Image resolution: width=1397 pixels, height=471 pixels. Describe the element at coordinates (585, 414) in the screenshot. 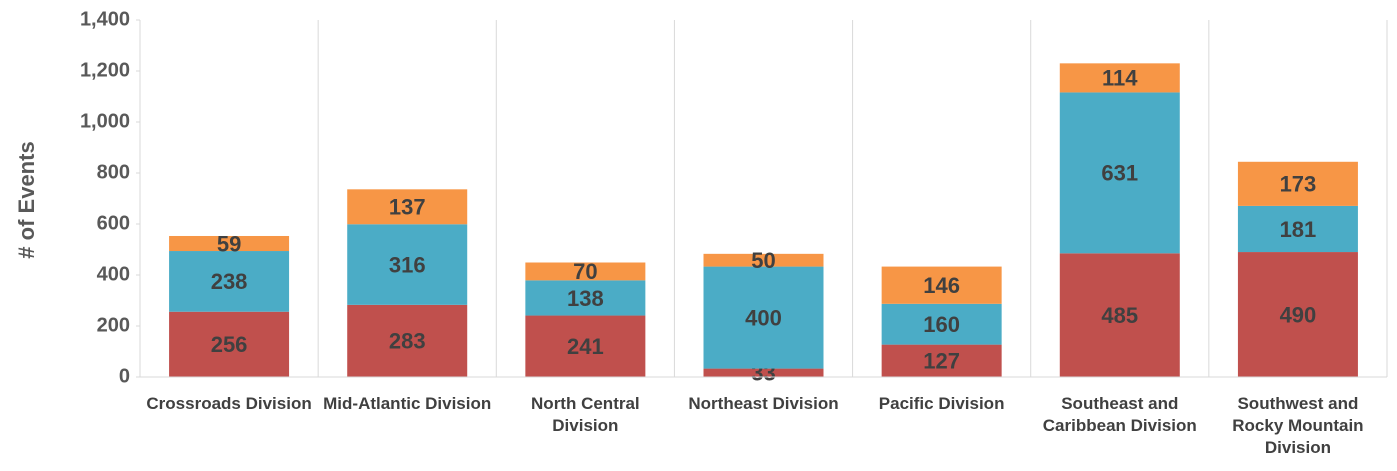

I see `x-tick-label: North Central Division` at that location.